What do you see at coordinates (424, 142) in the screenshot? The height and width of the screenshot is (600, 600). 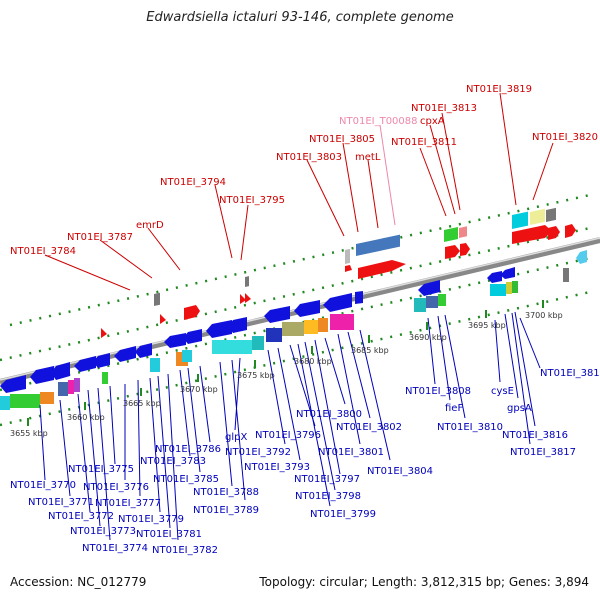 I see `top-gene-label: NT01EI_3811` at bounding box center [424, 142].